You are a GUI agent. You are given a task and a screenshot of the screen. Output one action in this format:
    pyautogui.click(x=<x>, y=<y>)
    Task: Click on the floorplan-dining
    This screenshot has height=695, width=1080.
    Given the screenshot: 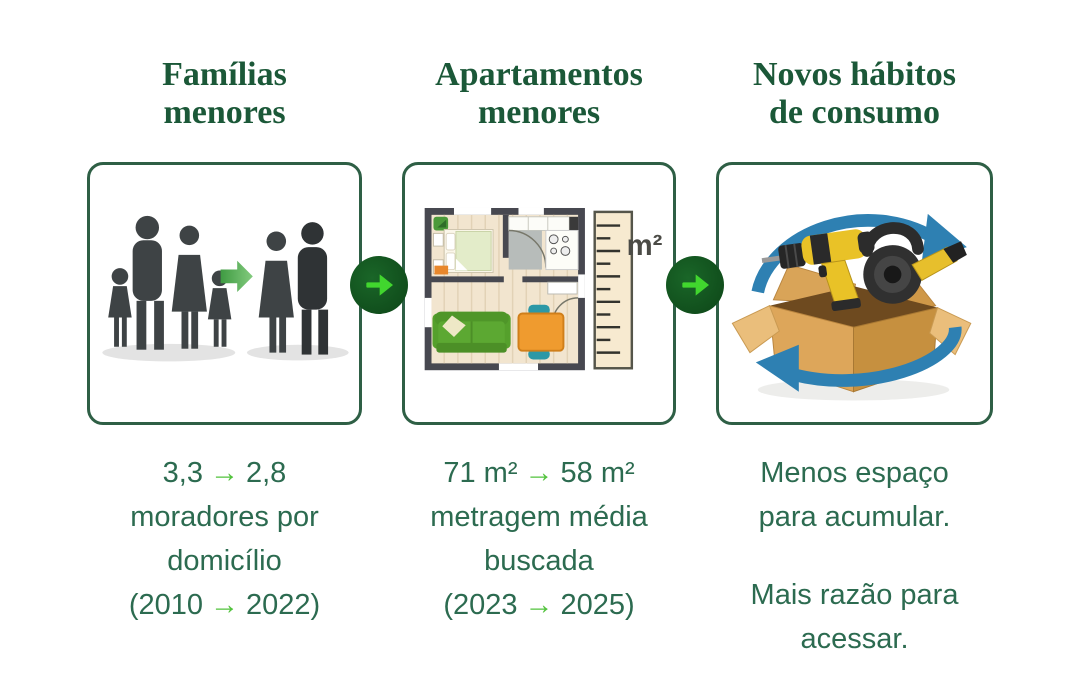 What is the action you would take?
    pyautogui.click(x=541, y=332)
    